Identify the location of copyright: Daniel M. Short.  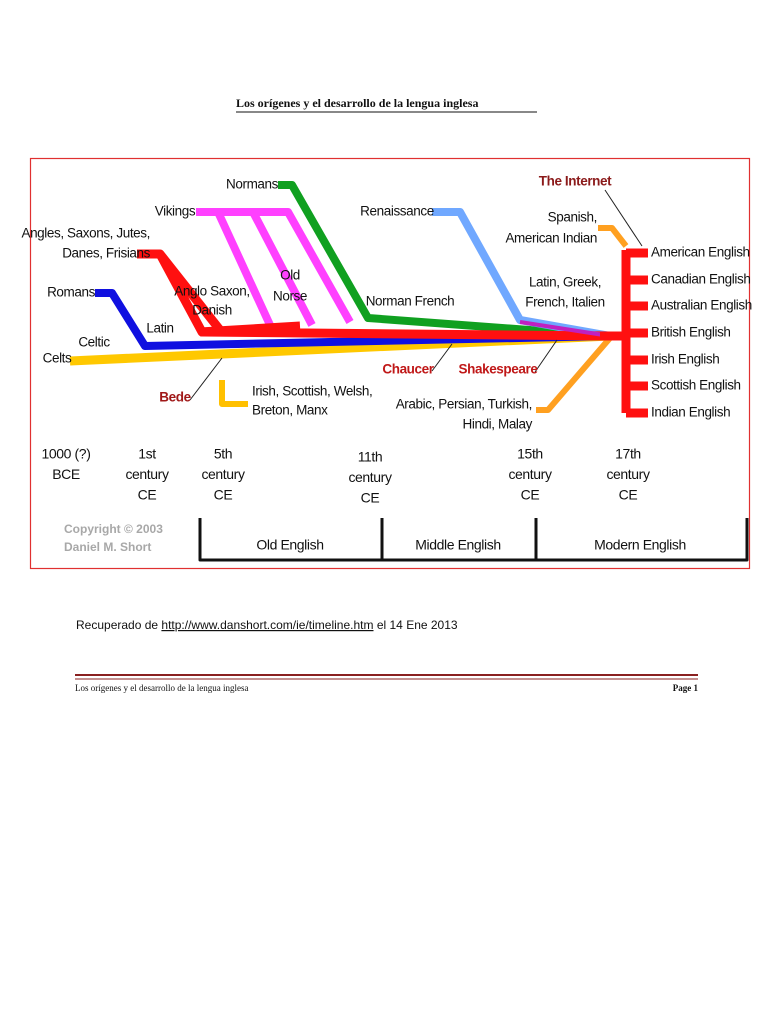
(107, 547).